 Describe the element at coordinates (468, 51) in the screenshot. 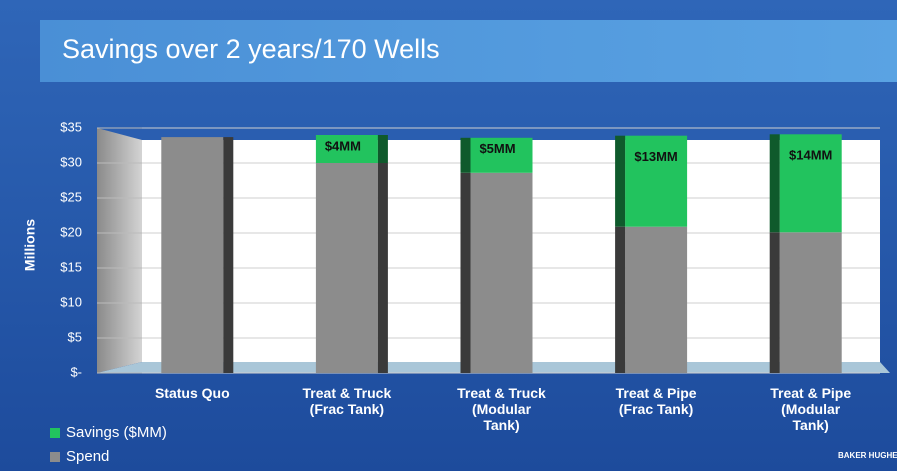

I see `title-band` at that location.